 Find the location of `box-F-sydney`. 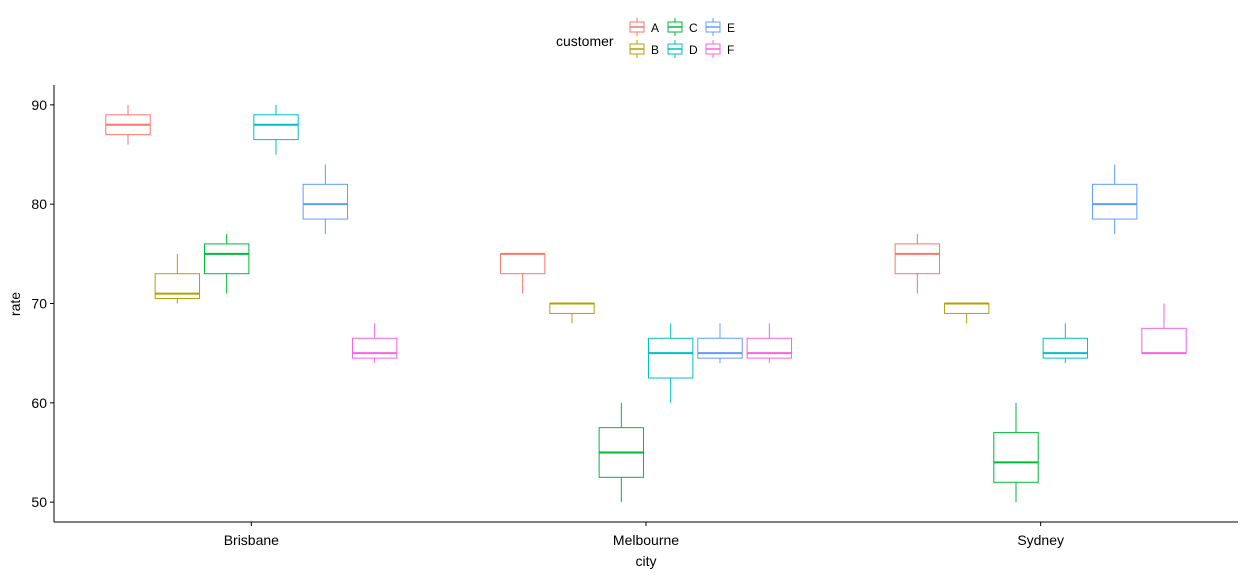

box-F-sydney is located at coordinates (1164, 329).